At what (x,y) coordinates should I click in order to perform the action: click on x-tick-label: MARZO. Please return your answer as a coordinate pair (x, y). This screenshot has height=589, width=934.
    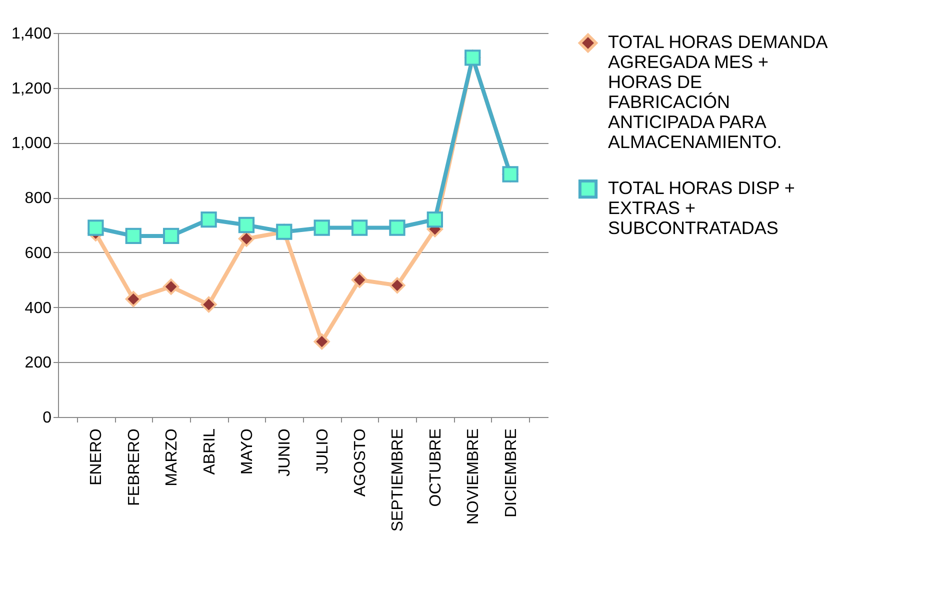
    Looking at the image, I should click on (172, 457).